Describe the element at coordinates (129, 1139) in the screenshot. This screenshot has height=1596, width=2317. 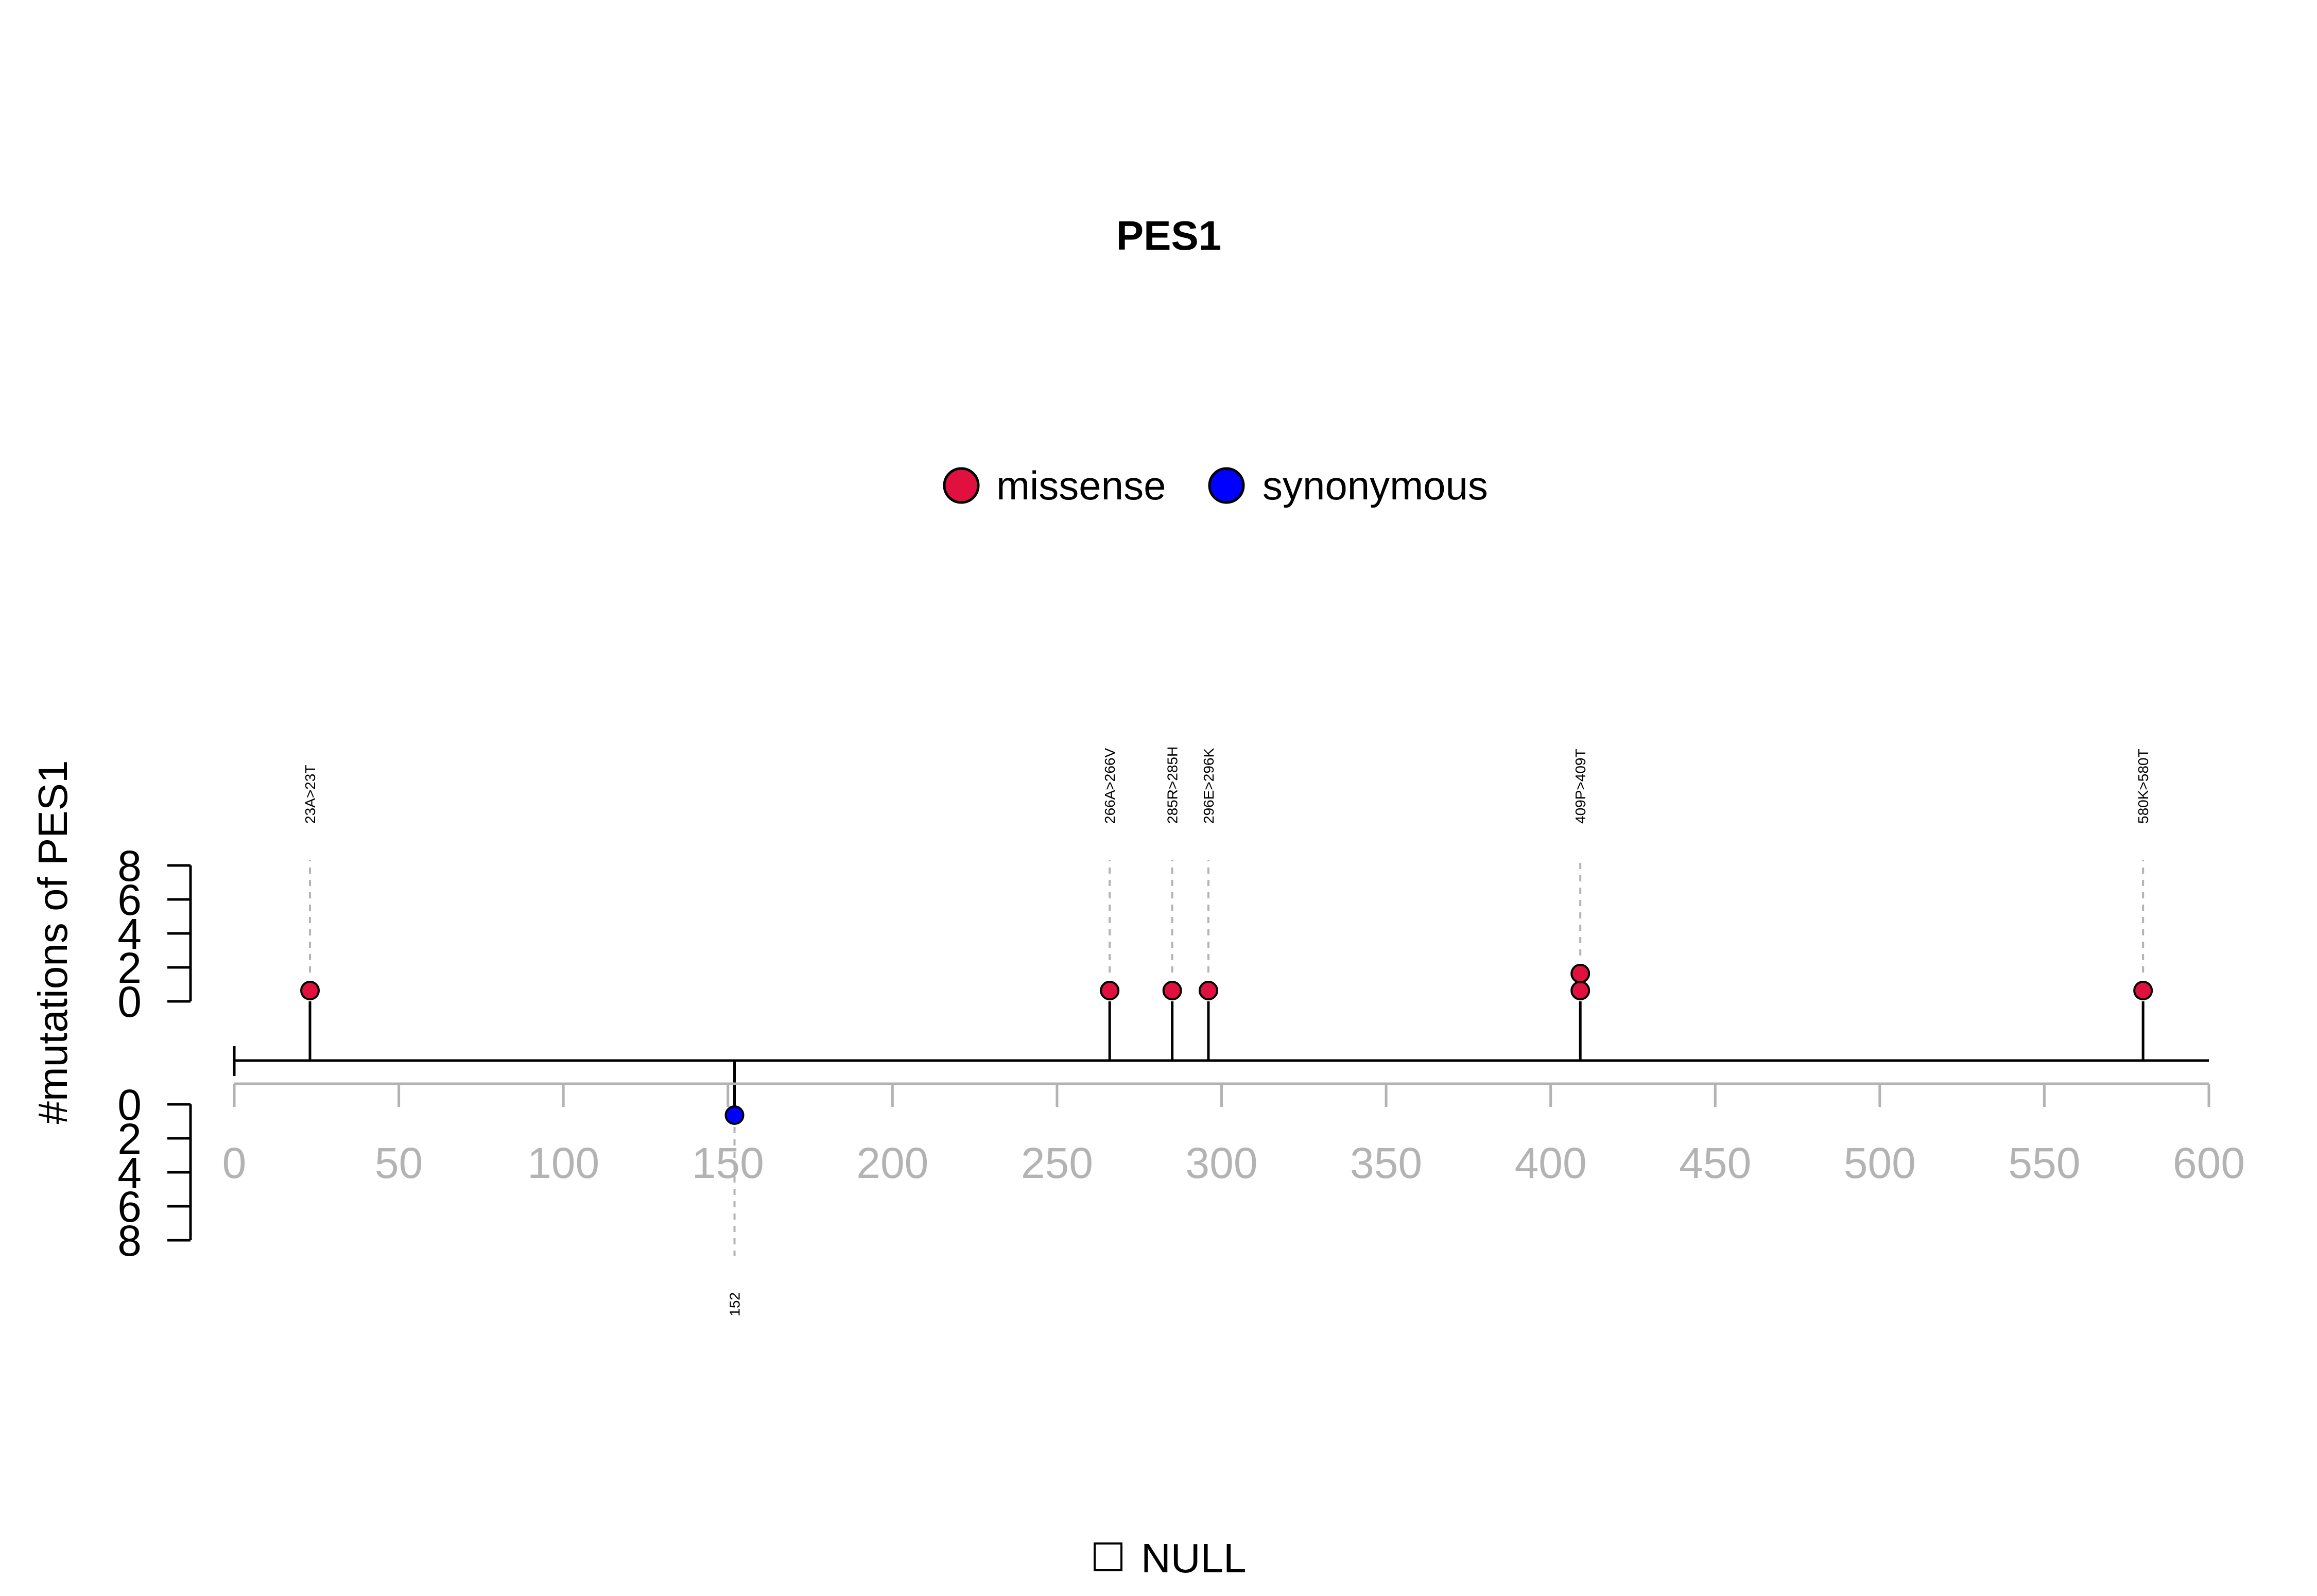
I see `y-lower-tick-label: 2` at that location.